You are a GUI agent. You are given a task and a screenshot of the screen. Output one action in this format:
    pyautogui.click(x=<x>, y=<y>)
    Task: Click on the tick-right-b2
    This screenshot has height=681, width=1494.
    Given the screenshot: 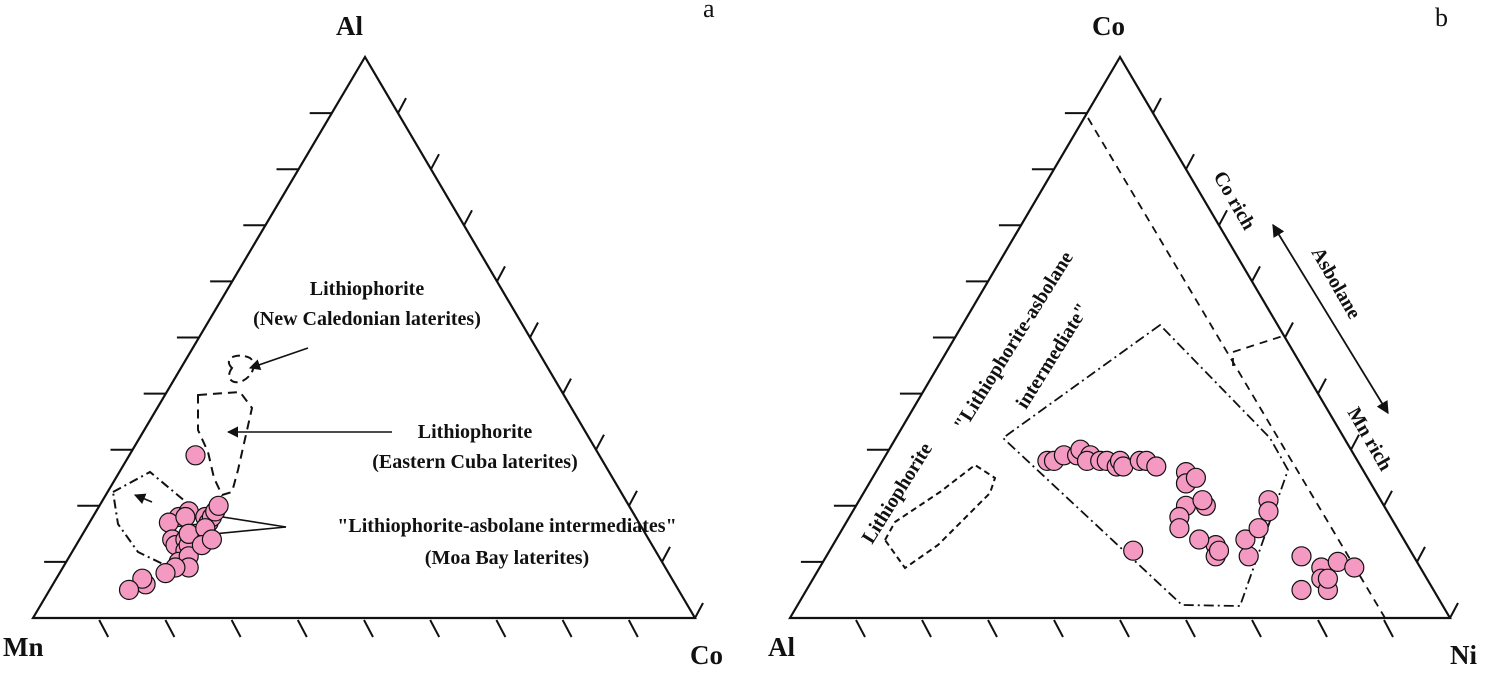 What is the action you would take?
    pyautogui.click(x=1190, y=161)
    